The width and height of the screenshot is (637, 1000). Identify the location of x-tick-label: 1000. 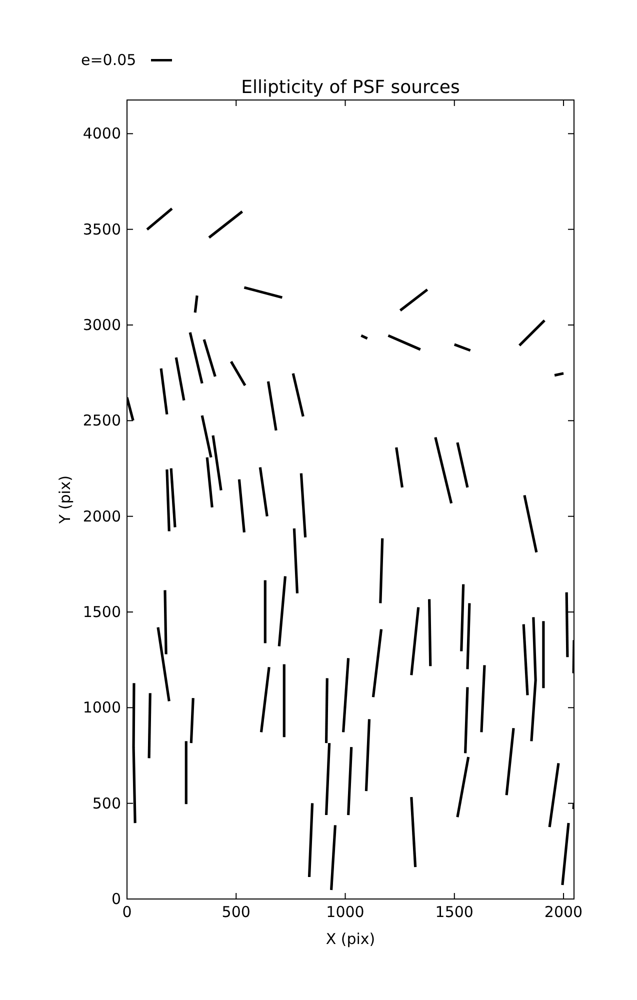
(345, 912).